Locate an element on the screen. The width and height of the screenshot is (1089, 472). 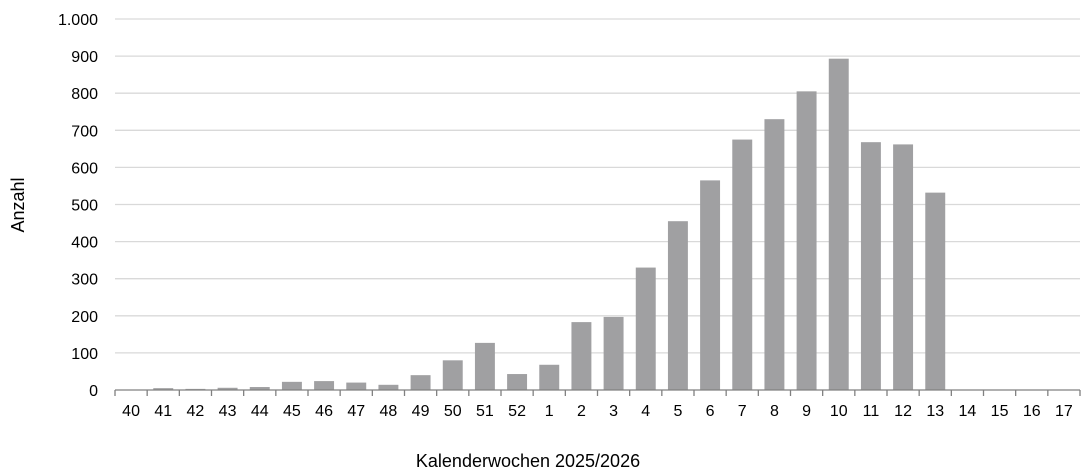
x-tick-label: 13 is located at coordinates (935, 411).